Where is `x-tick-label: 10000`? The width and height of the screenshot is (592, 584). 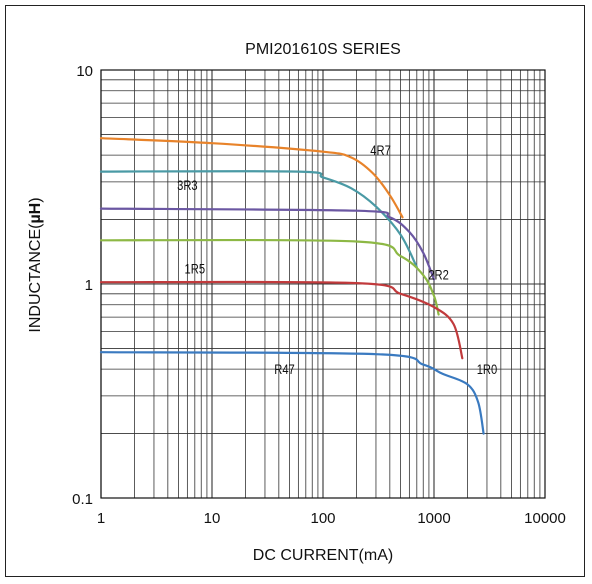 x-tick-label: 10000 is located at coordinates (545, 518).